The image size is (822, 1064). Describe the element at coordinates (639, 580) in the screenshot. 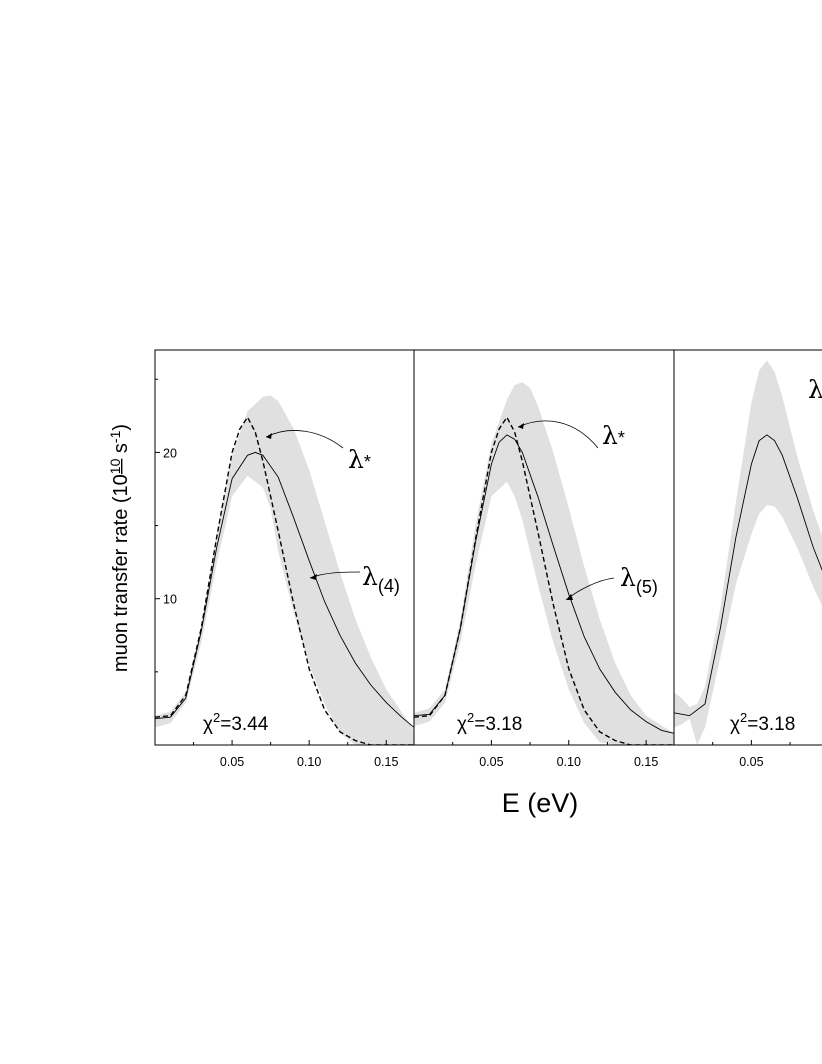

I see `lambda-5-label: λ(5)` at that location.